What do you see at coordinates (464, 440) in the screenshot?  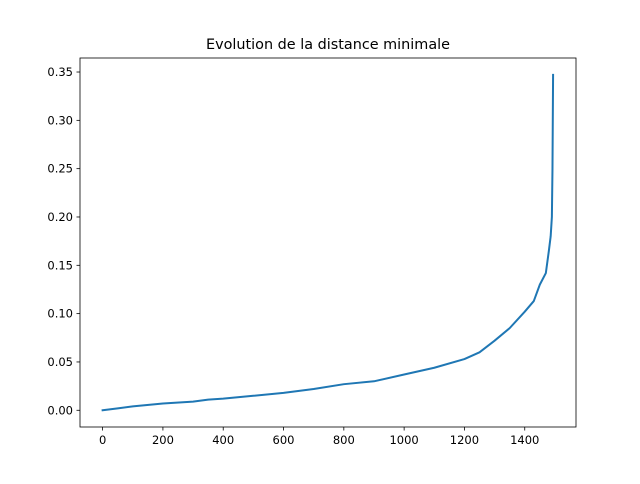 I see `x-tick-label: 1200` at bounding box center [464, 440].